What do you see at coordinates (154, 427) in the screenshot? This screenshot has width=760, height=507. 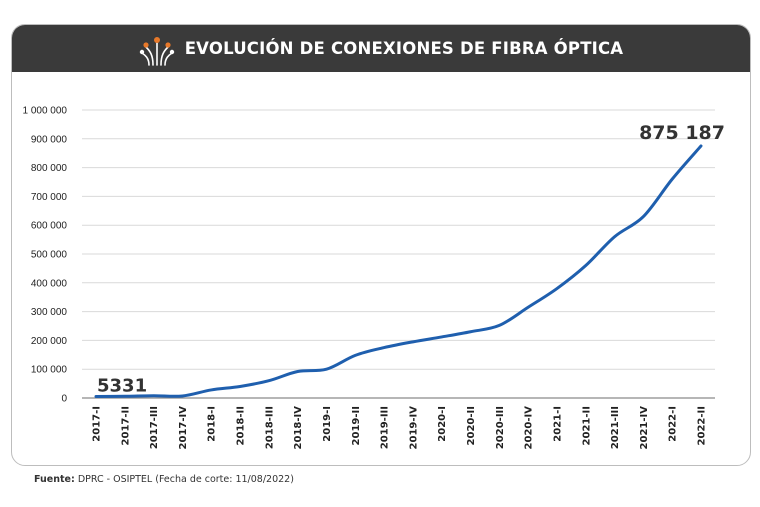 I see `x-tick-label: 2017-III` at bounding box center [154, 427].